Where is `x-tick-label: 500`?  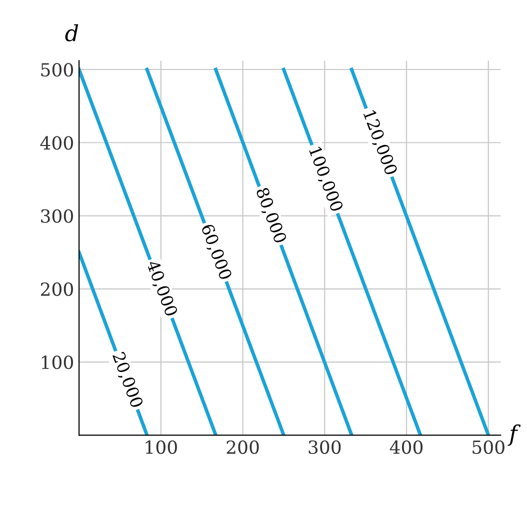
x-tick-label: 500 is located at coordinates (488, 447).